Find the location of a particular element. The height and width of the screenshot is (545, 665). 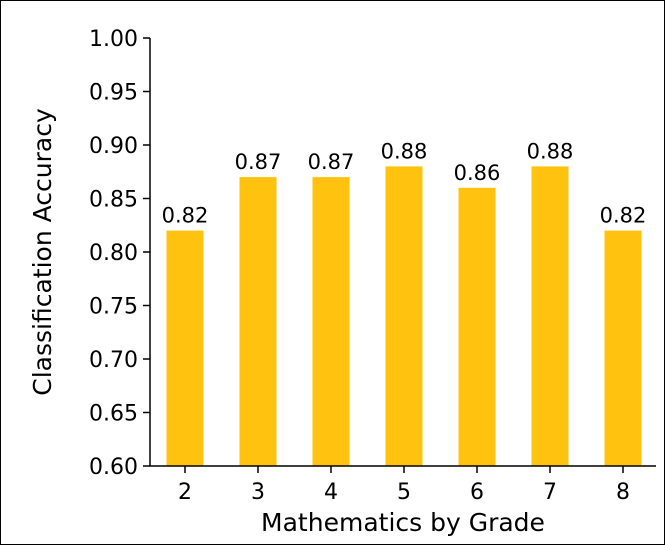

data-label-grade-4: 0.87 is located at coordinates (331, 162).